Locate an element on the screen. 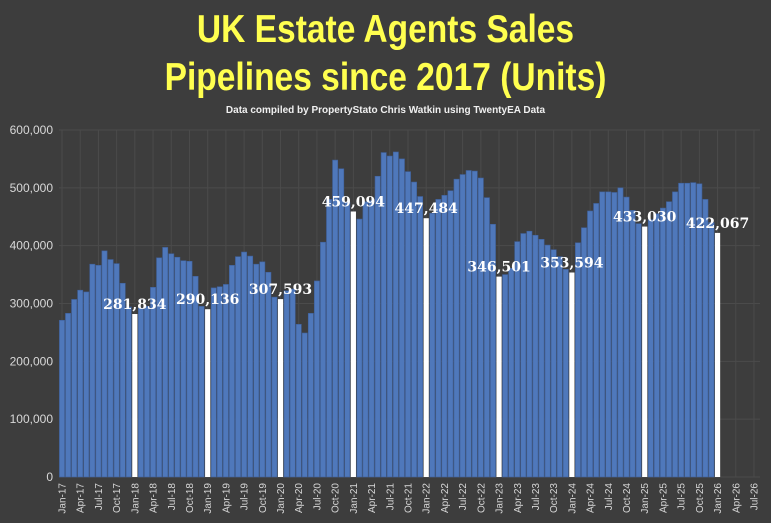 This screenshot has width=771, height=523. x-tick-label: Jan-19 is located at coordinates (208, 498).